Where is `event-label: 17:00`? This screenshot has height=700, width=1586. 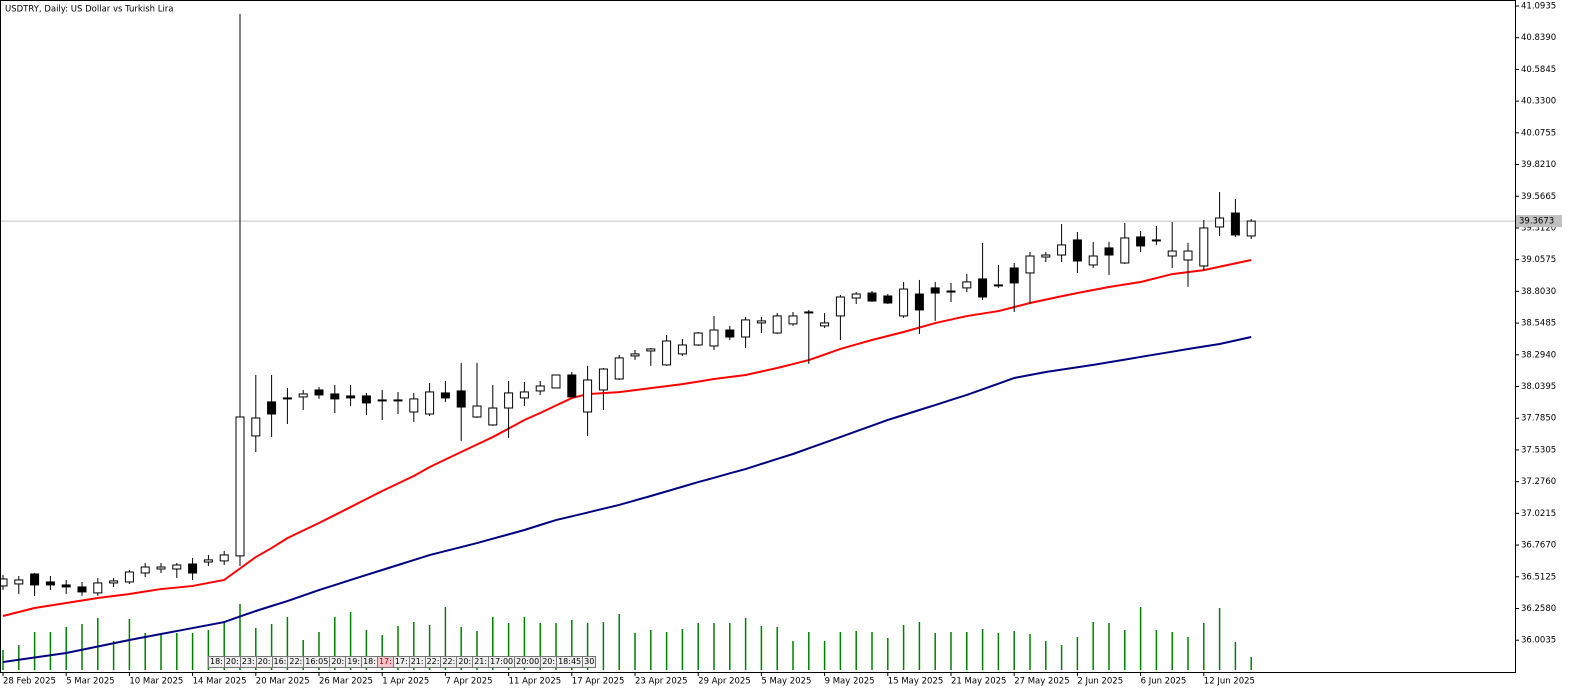
event-label: 17:00 is located at coordinates (502, 662).